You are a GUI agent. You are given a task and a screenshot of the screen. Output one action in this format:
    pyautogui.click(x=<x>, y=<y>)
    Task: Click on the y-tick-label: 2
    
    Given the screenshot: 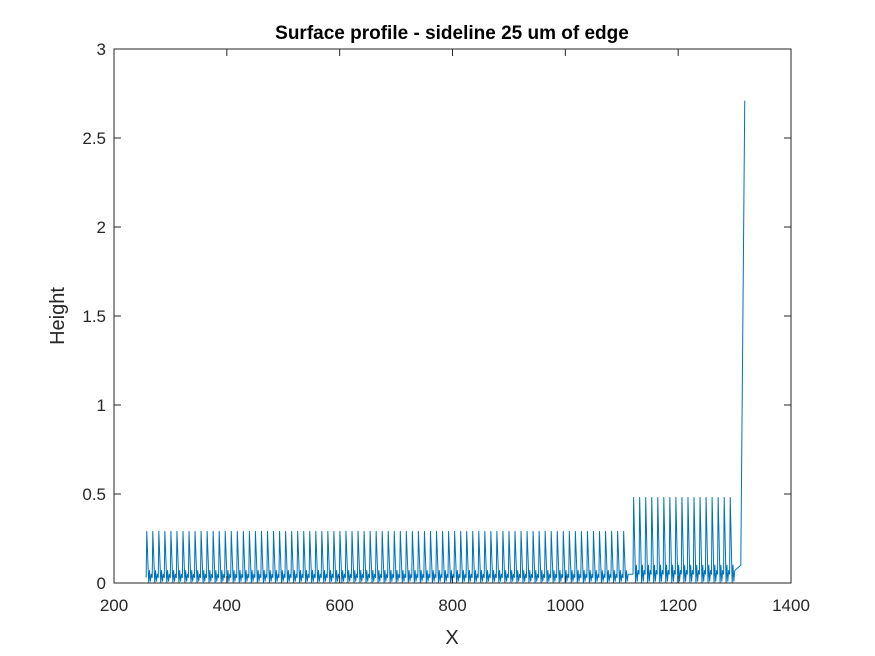 What is the action you would take?
    pyautogui.click(x=101, y=227)
    